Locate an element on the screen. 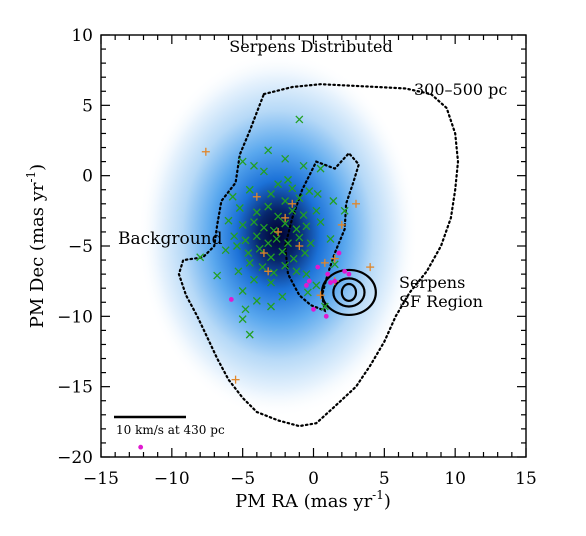 This screenshot has width=586, height=536. y-tick-label: 5 is located at coordinates (87, 106).